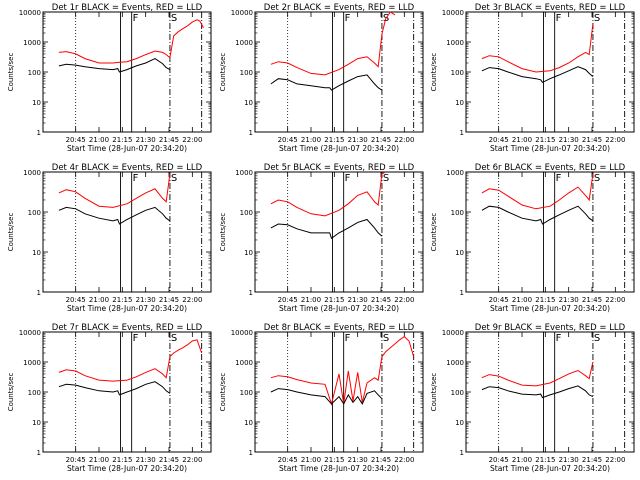 This screenshot has width=640, height=480. I want to click on chart-title: Det 1r BLACK = Events, RED = LLD, so click(127, 8).